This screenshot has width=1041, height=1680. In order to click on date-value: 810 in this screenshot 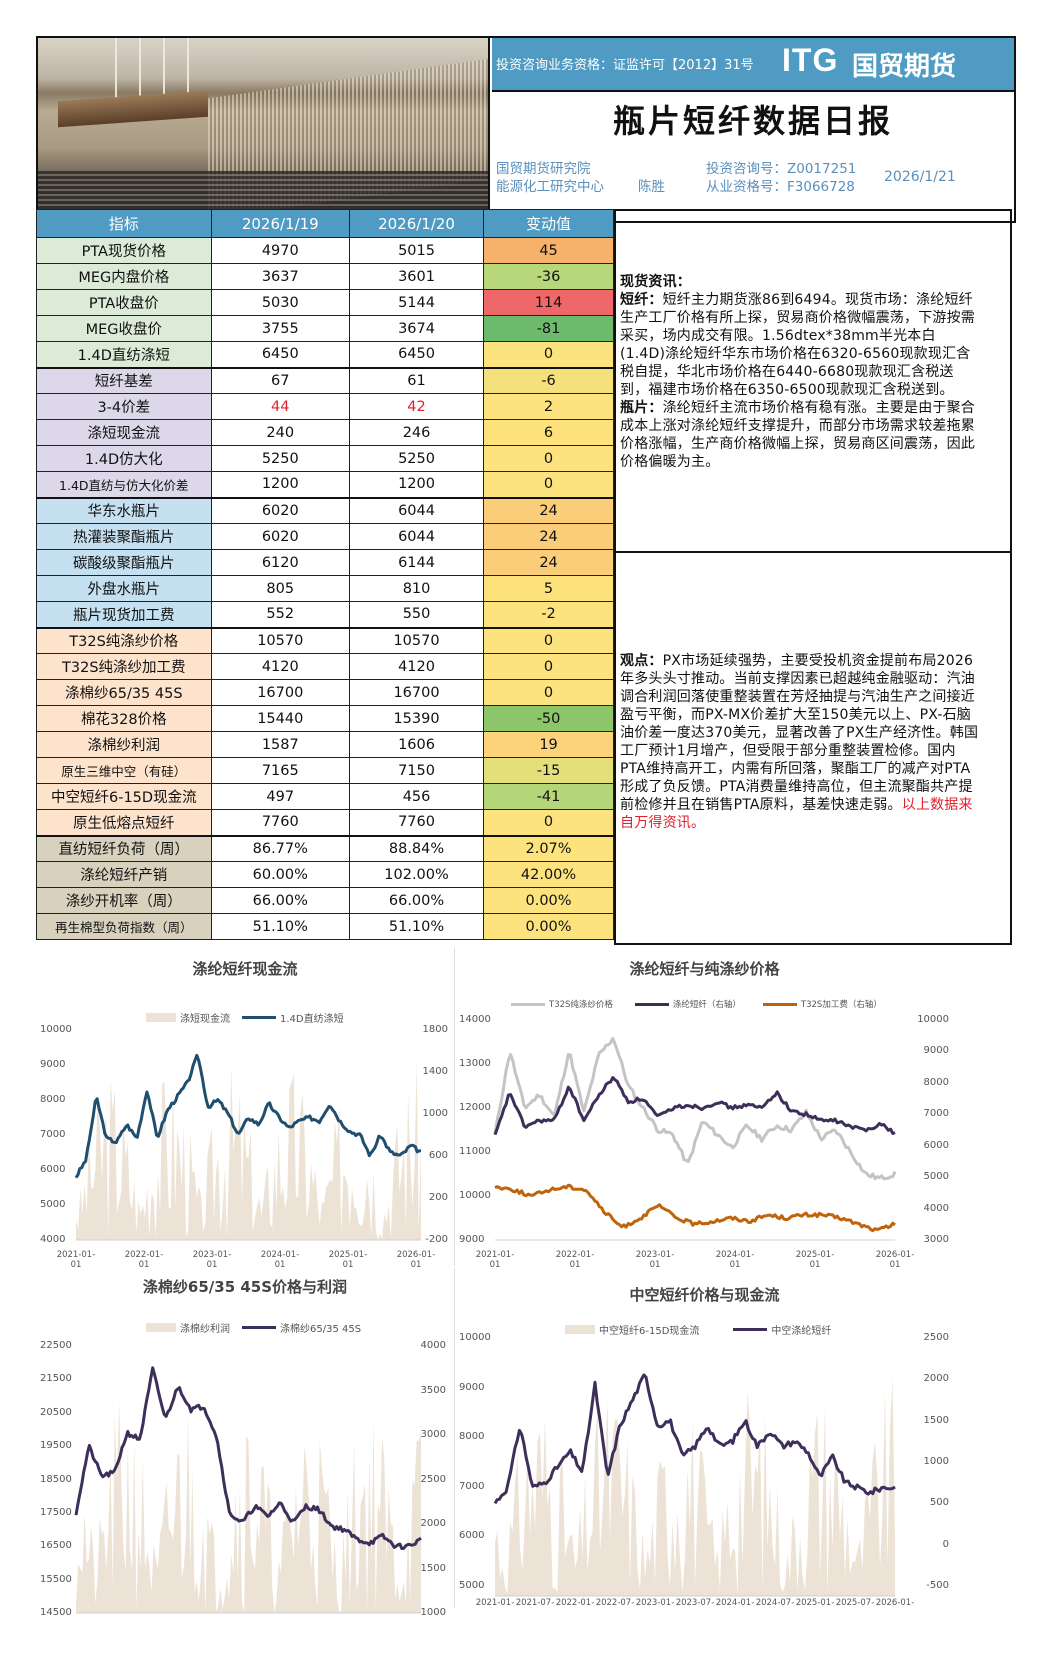, I will do `click(416, 588)`.